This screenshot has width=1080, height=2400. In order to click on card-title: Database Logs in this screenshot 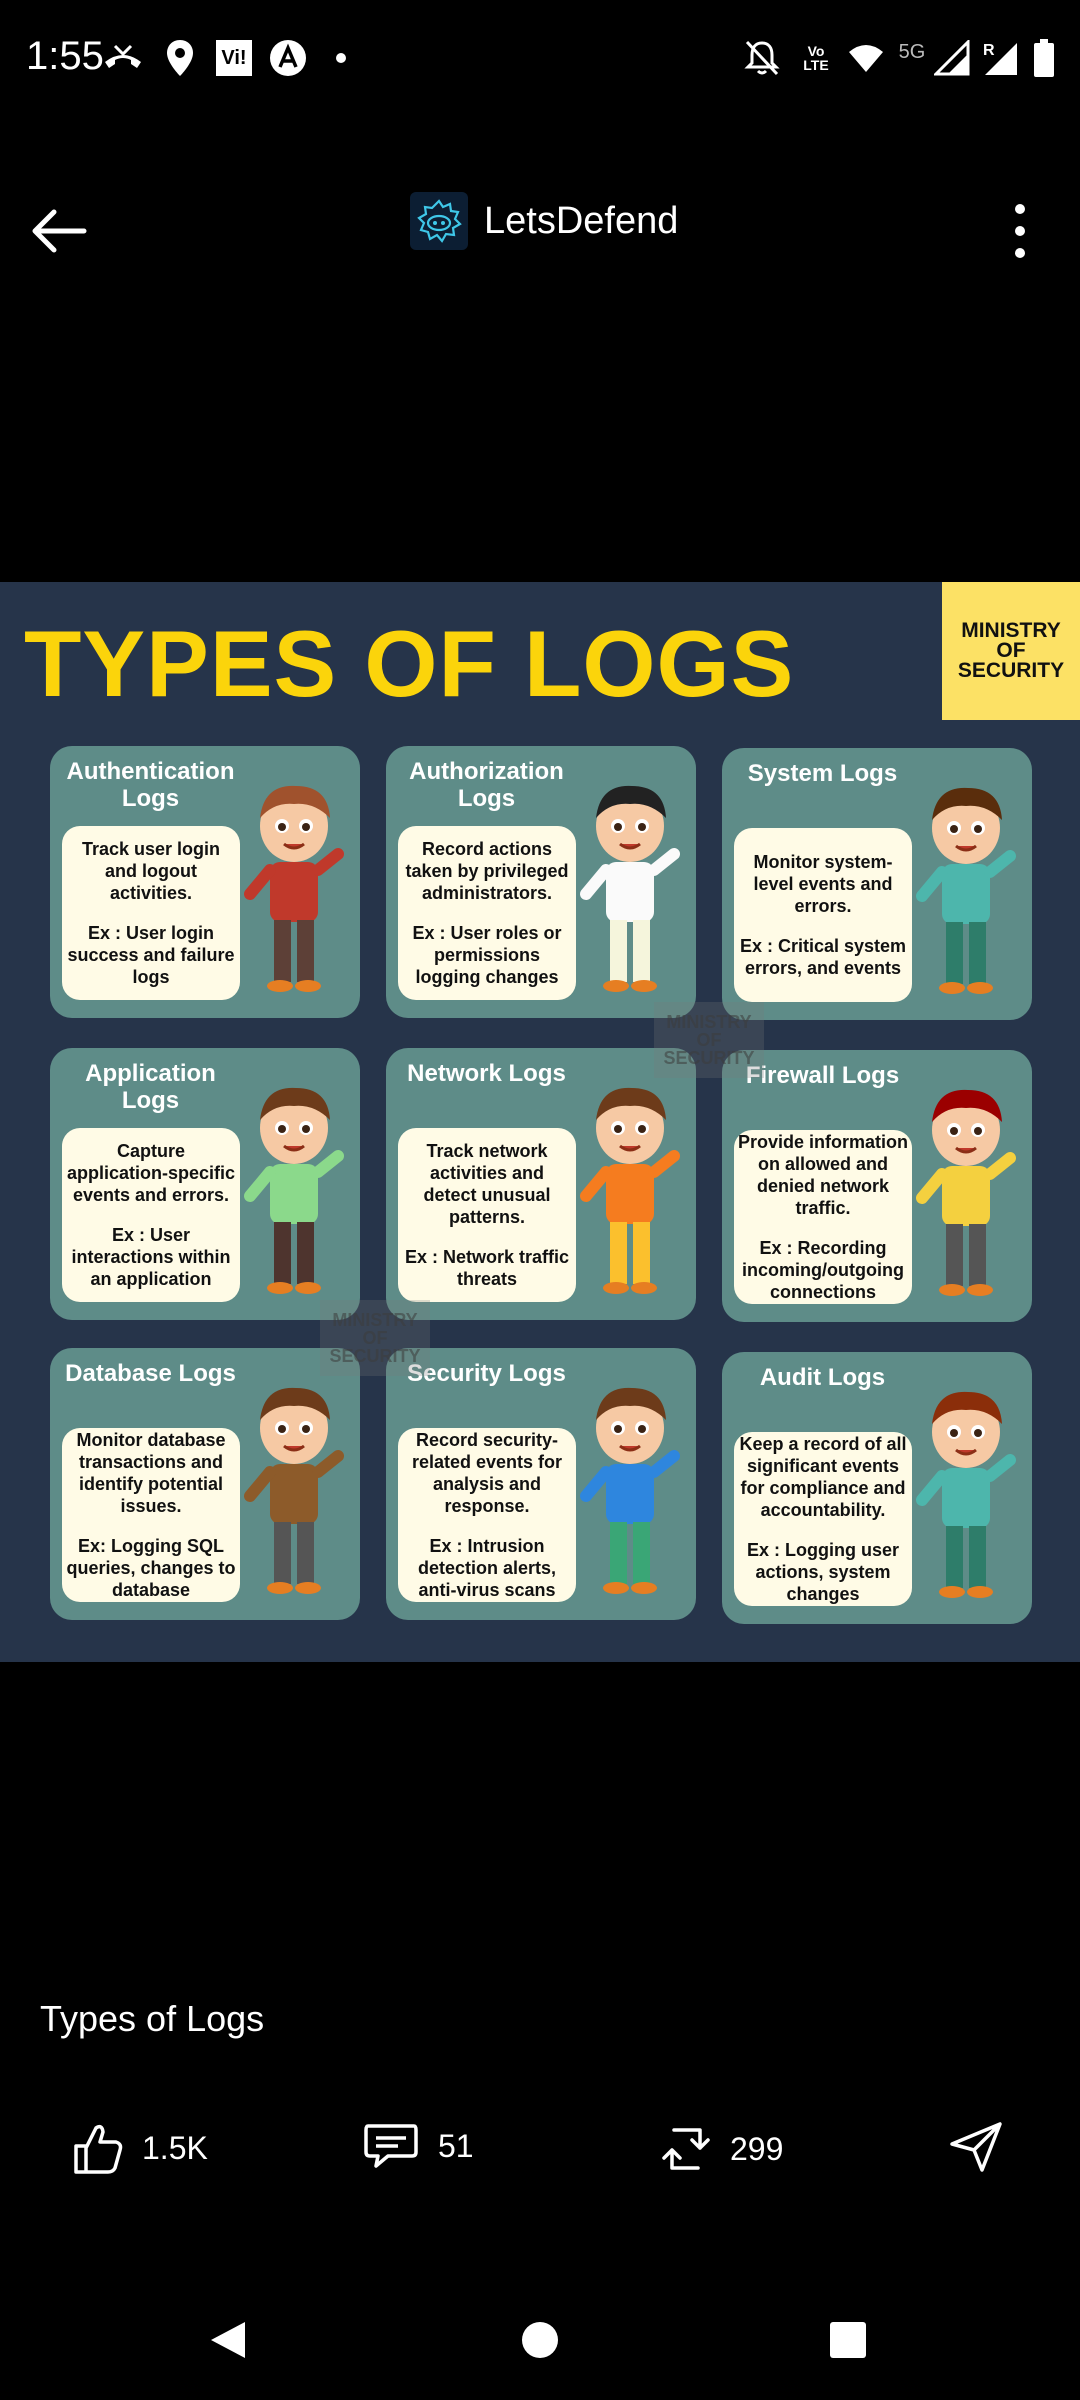, I will do `click(150, 1373)`.